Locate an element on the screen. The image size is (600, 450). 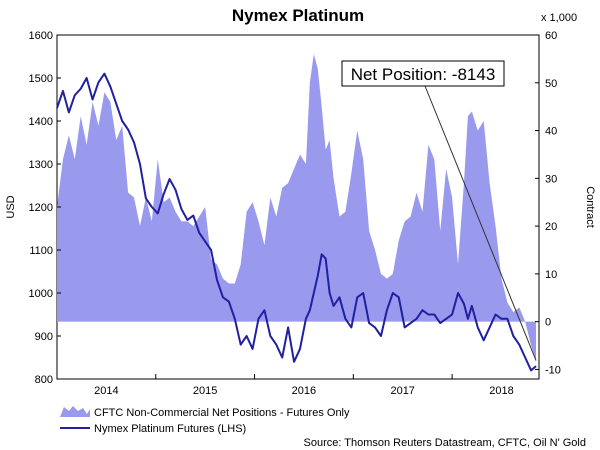
right-tick-label: 30 is located at coordinates (551, 179).